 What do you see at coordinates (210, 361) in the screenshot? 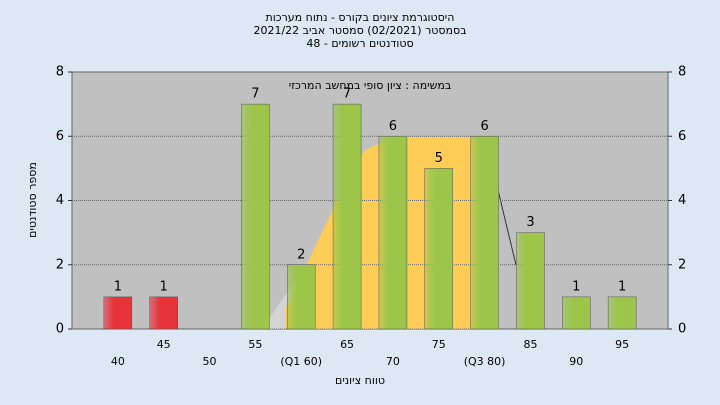
I see `x-tick-label: 50` at bounding box center [210, 361].